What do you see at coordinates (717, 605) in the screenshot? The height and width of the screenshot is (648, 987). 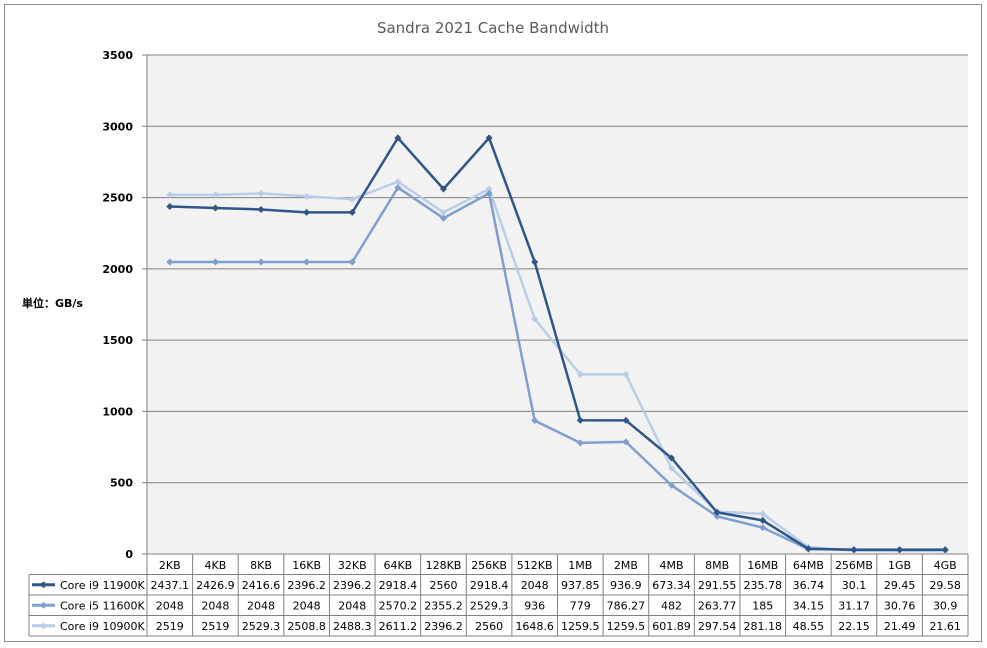 I see `table-cell-value: 263.77` at bounding box center [717, 605].